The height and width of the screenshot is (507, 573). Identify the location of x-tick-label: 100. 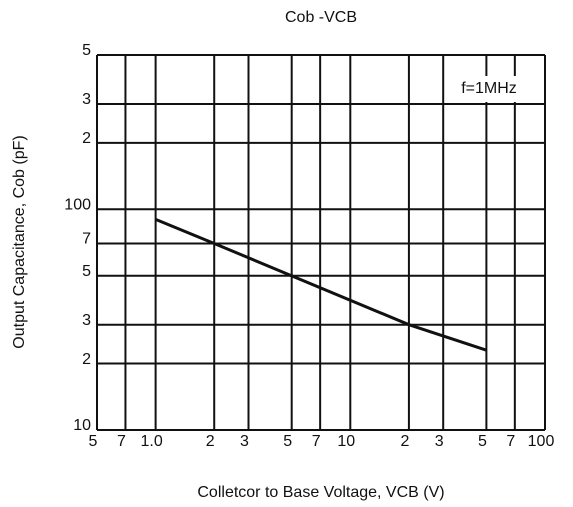
(541, 441).